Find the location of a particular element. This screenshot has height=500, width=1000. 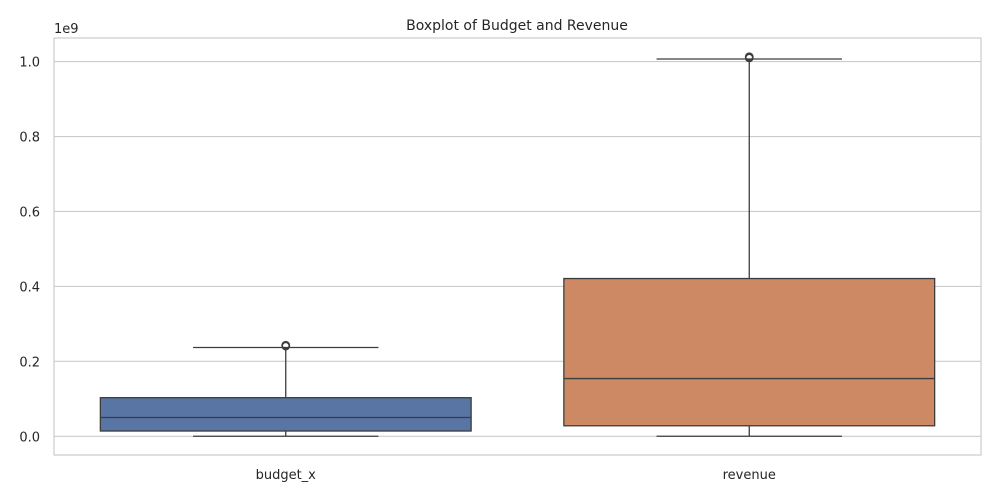

y-tick-label: 1.0 is located at coordinates (29, 63).